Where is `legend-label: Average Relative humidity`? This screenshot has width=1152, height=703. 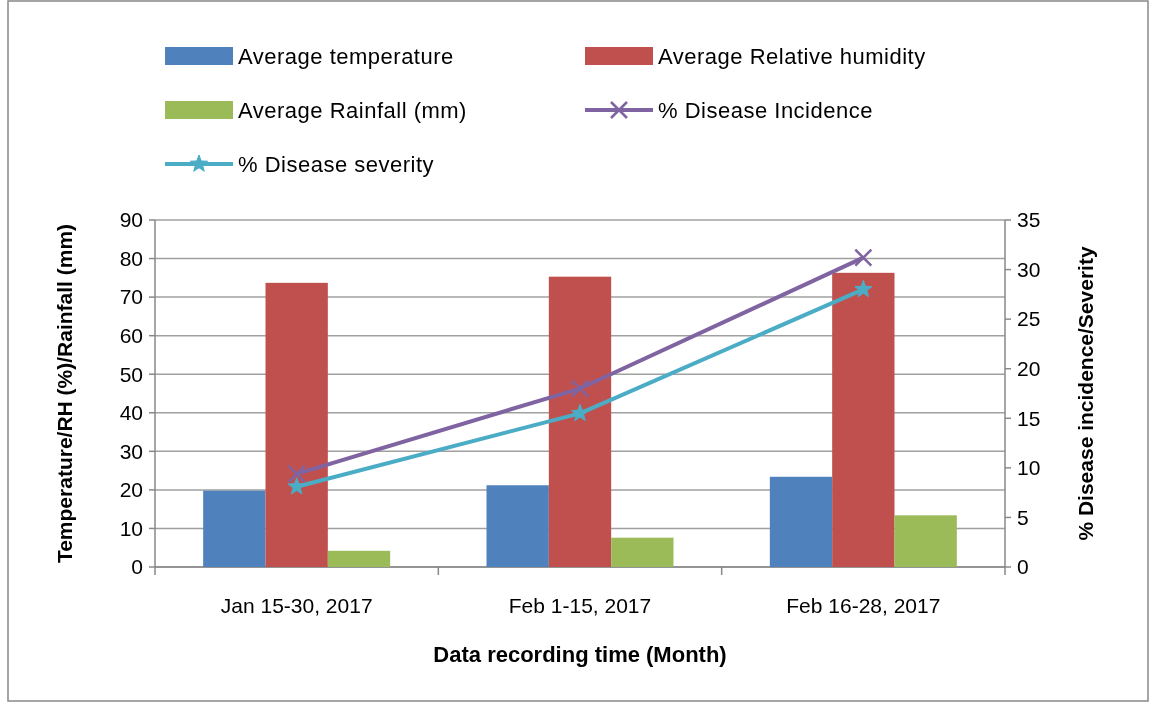
legend-label: Average Relative humidity is located at coordinates (792, 56).